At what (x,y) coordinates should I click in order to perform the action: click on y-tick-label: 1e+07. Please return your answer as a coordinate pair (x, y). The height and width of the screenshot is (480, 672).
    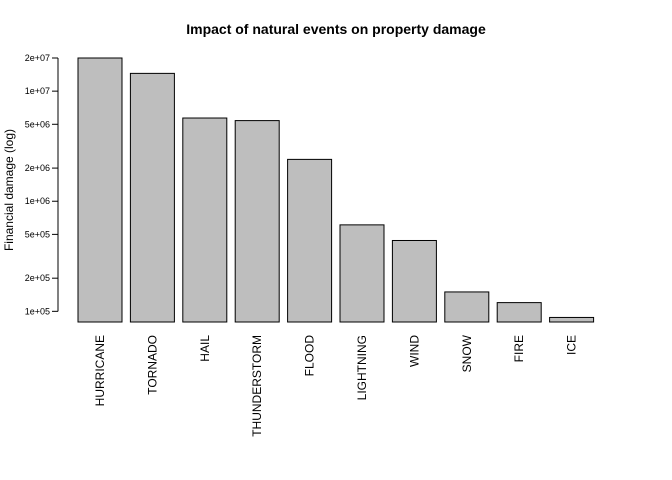
    Looking at the image, I should click on (37, 91).